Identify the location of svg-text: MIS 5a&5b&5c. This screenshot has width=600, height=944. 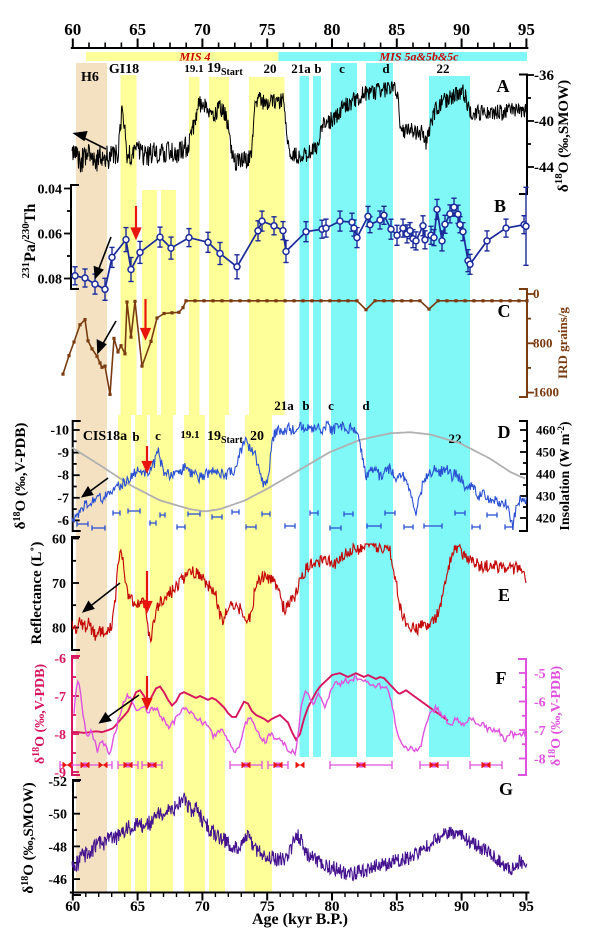
(418, 57).